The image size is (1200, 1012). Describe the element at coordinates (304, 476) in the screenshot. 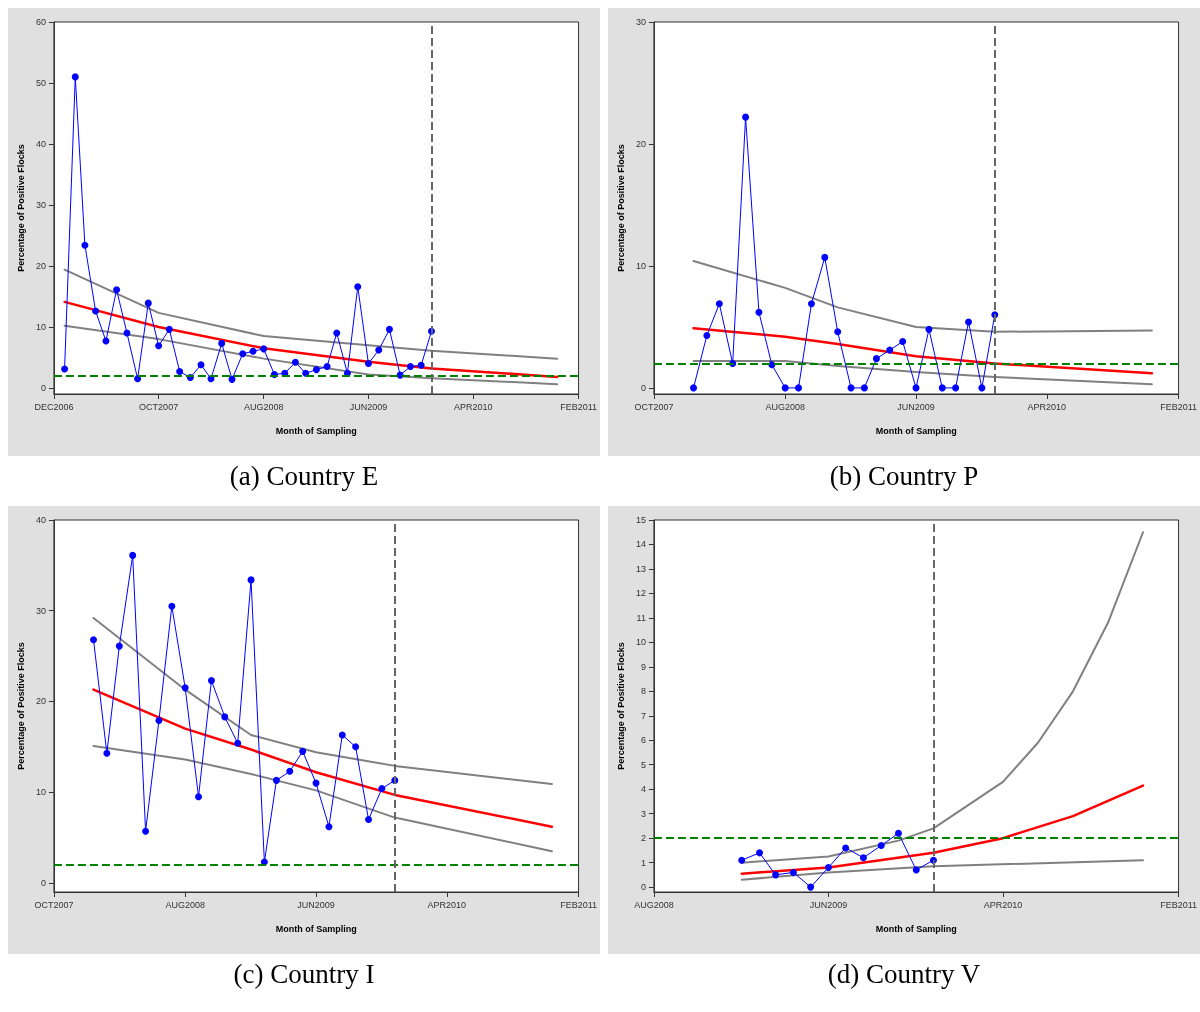

I see `text: (a) Country E` at that location.